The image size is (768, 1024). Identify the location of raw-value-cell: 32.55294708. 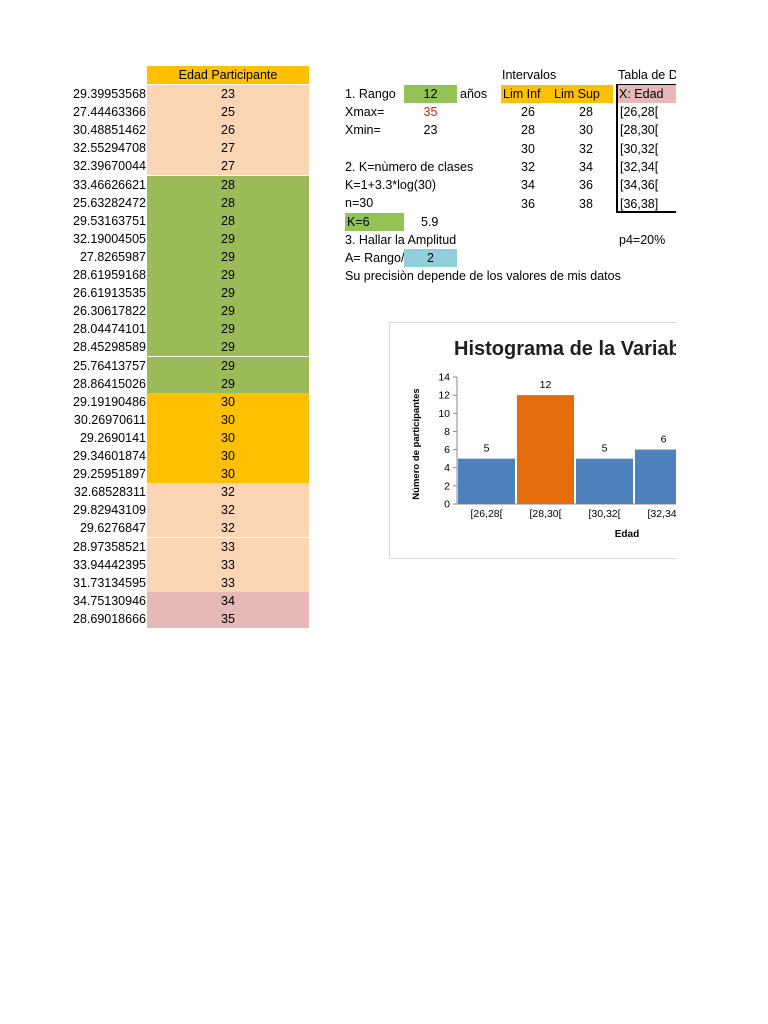
(109, 148).